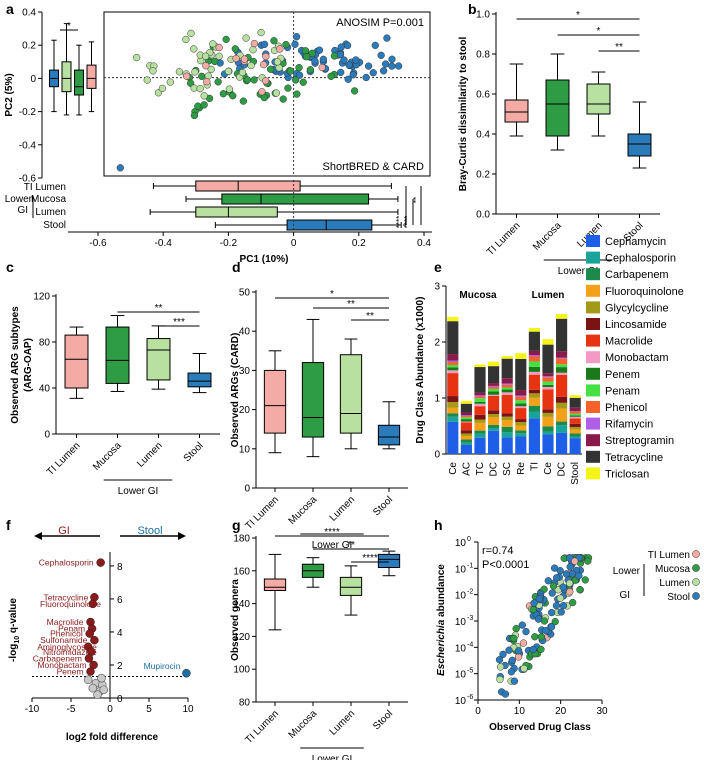 Image resolution: width=704 pixels, height=760 pixels. Describe the element at coordinates (241, 670) in the screenshot. I see `y-tick-label: 100` at that location.